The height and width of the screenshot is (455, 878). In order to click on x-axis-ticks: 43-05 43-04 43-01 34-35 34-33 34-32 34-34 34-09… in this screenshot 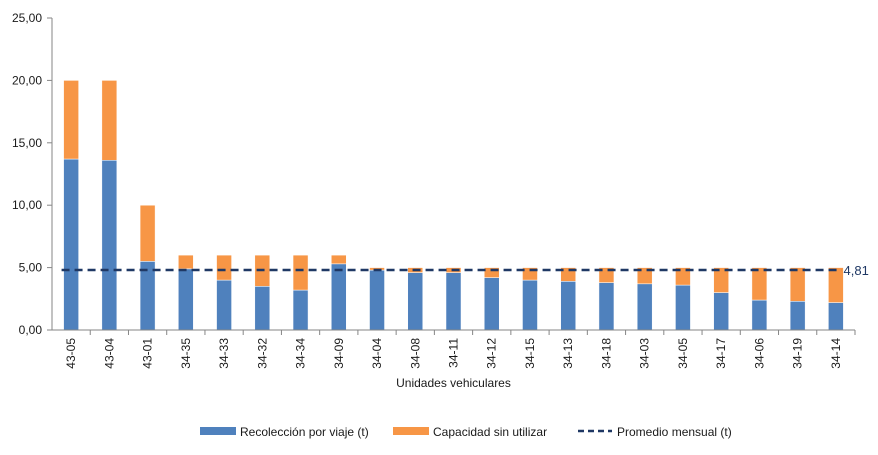, I will do `click(460, 349)`.